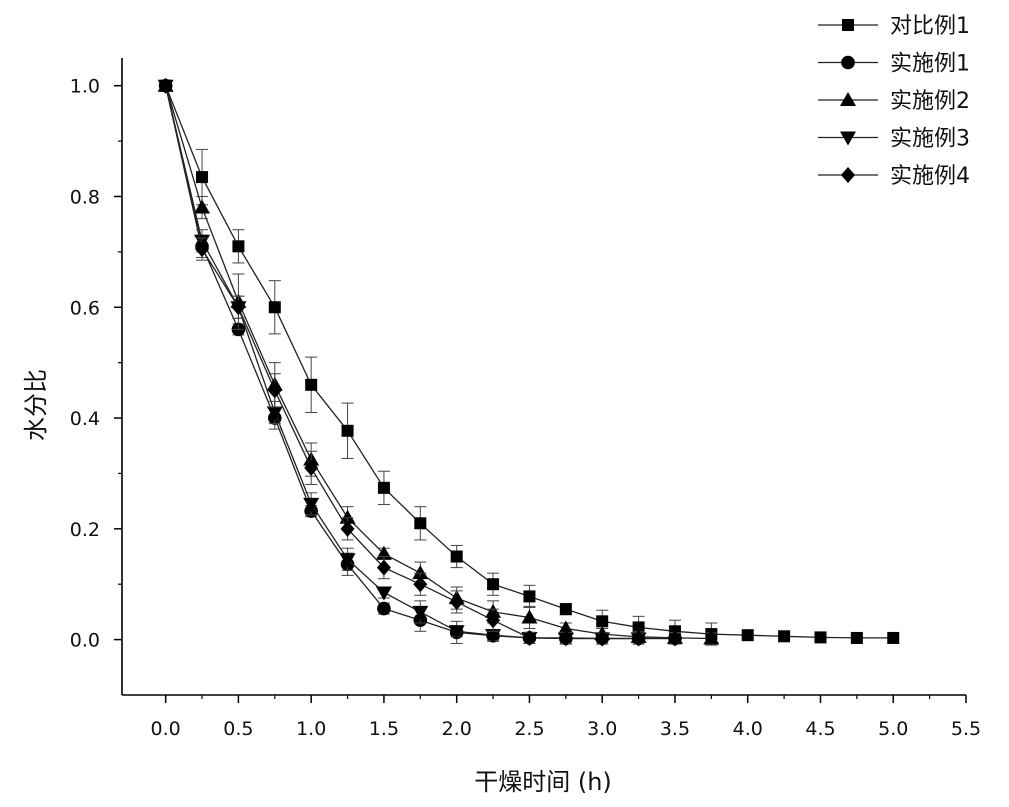 The image size is (1009, 807). I want to click on legend-item-2: 实施例1, so click(894, 64).